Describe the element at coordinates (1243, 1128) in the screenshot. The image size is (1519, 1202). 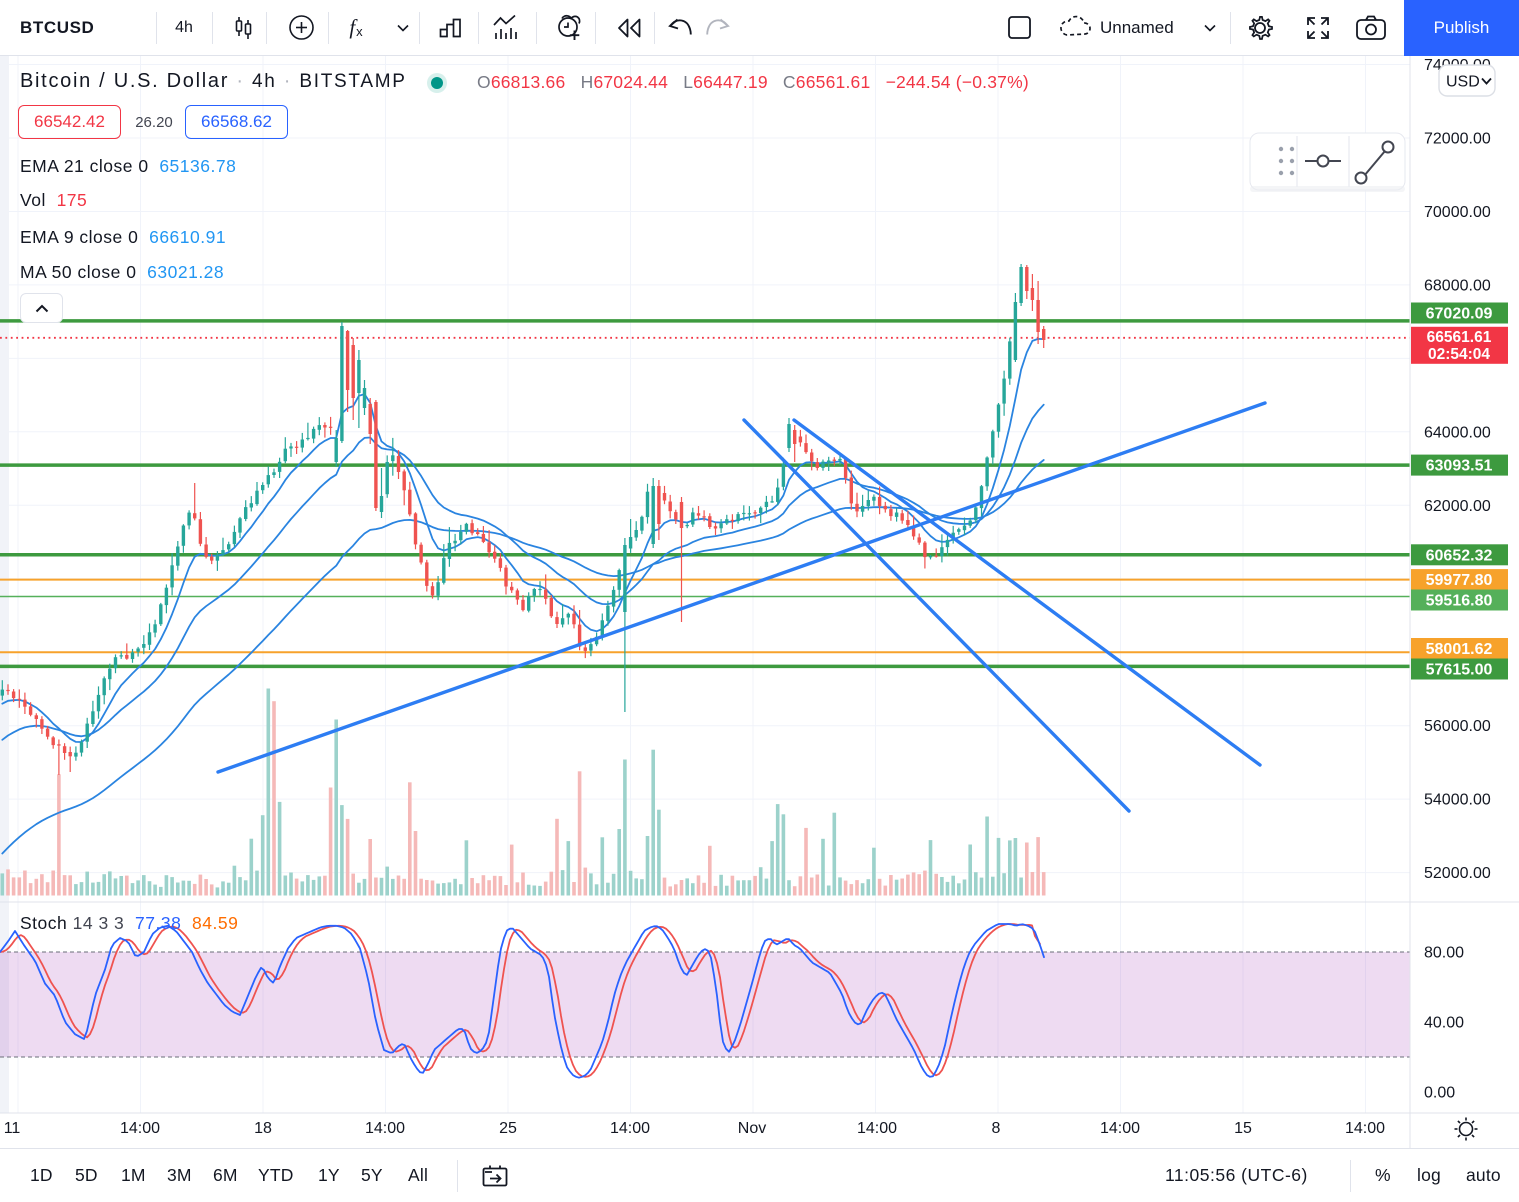
I see `svg-text: 15` at that location.